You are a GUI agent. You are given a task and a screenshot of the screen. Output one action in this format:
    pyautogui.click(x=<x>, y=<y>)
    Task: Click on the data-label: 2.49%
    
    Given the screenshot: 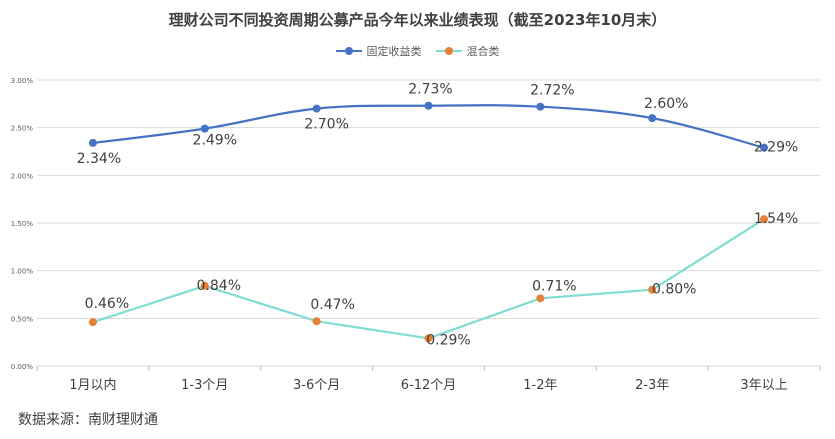 What is the action you would take?
    pyautogui.click(x=215, y=141)
    